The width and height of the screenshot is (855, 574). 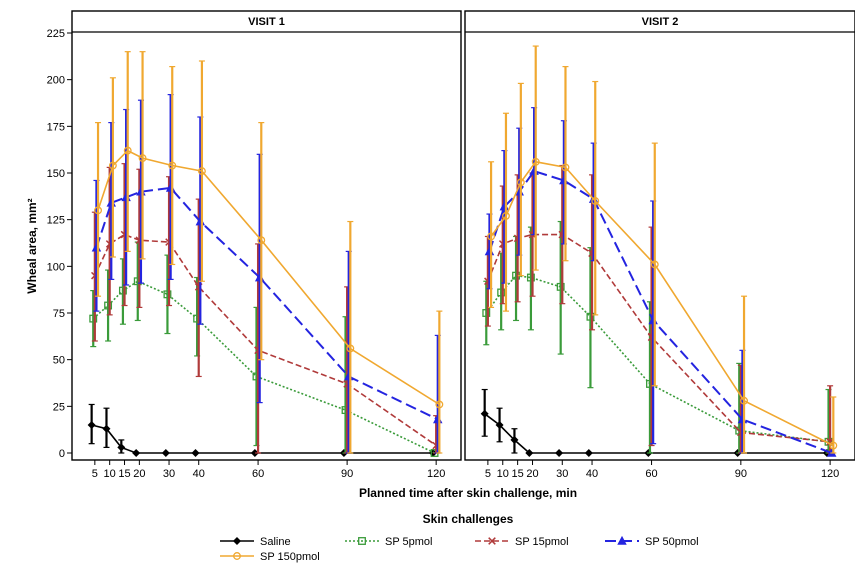 I want to click on legend-label: SP 50pmol, so click(x=672, y=542).